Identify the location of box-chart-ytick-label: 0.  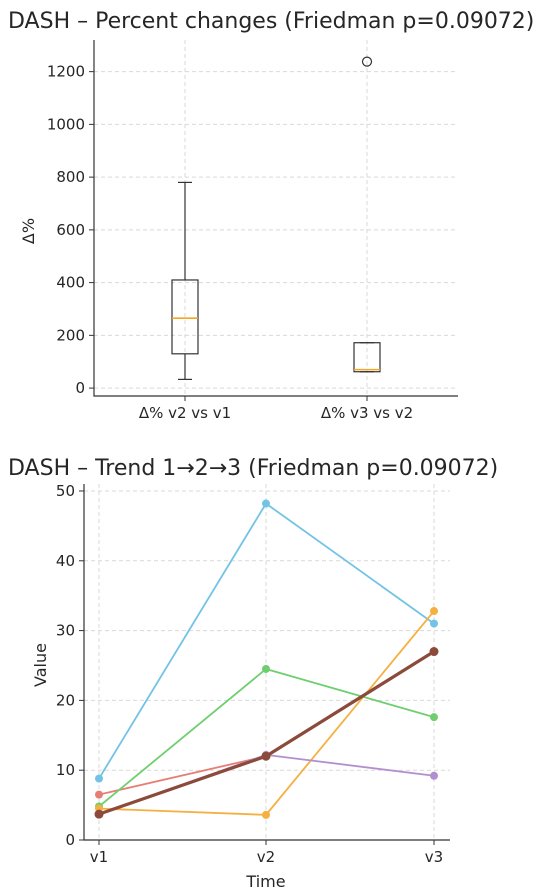
(80, 388).